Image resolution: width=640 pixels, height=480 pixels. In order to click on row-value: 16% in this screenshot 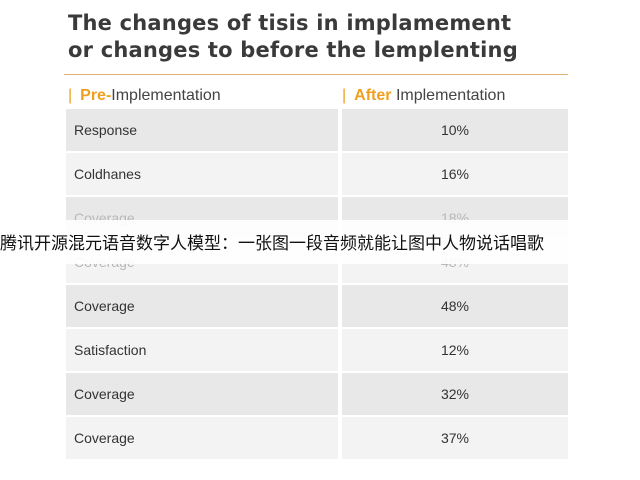, I will do `click(455, 174)`.